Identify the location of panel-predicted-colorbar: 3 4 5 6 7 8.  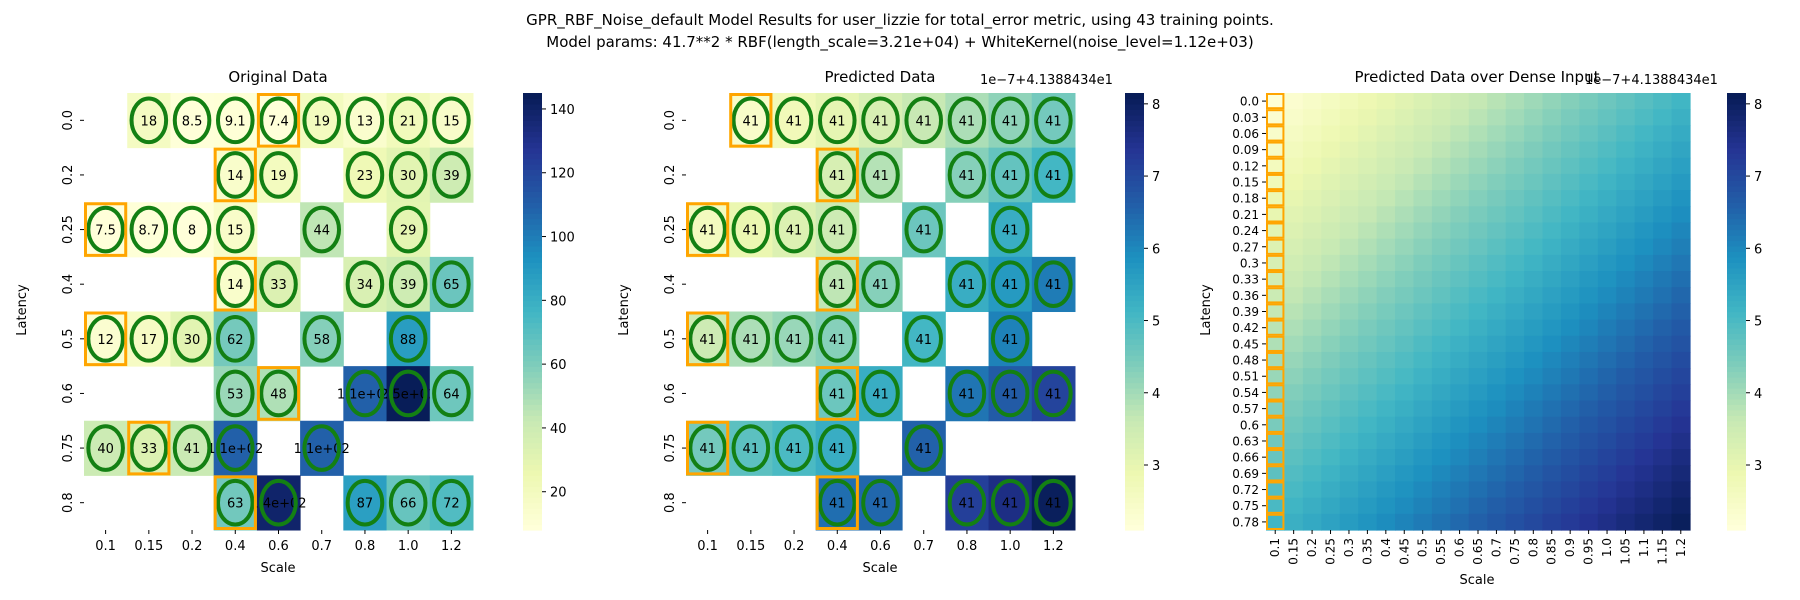
(1142, 312).